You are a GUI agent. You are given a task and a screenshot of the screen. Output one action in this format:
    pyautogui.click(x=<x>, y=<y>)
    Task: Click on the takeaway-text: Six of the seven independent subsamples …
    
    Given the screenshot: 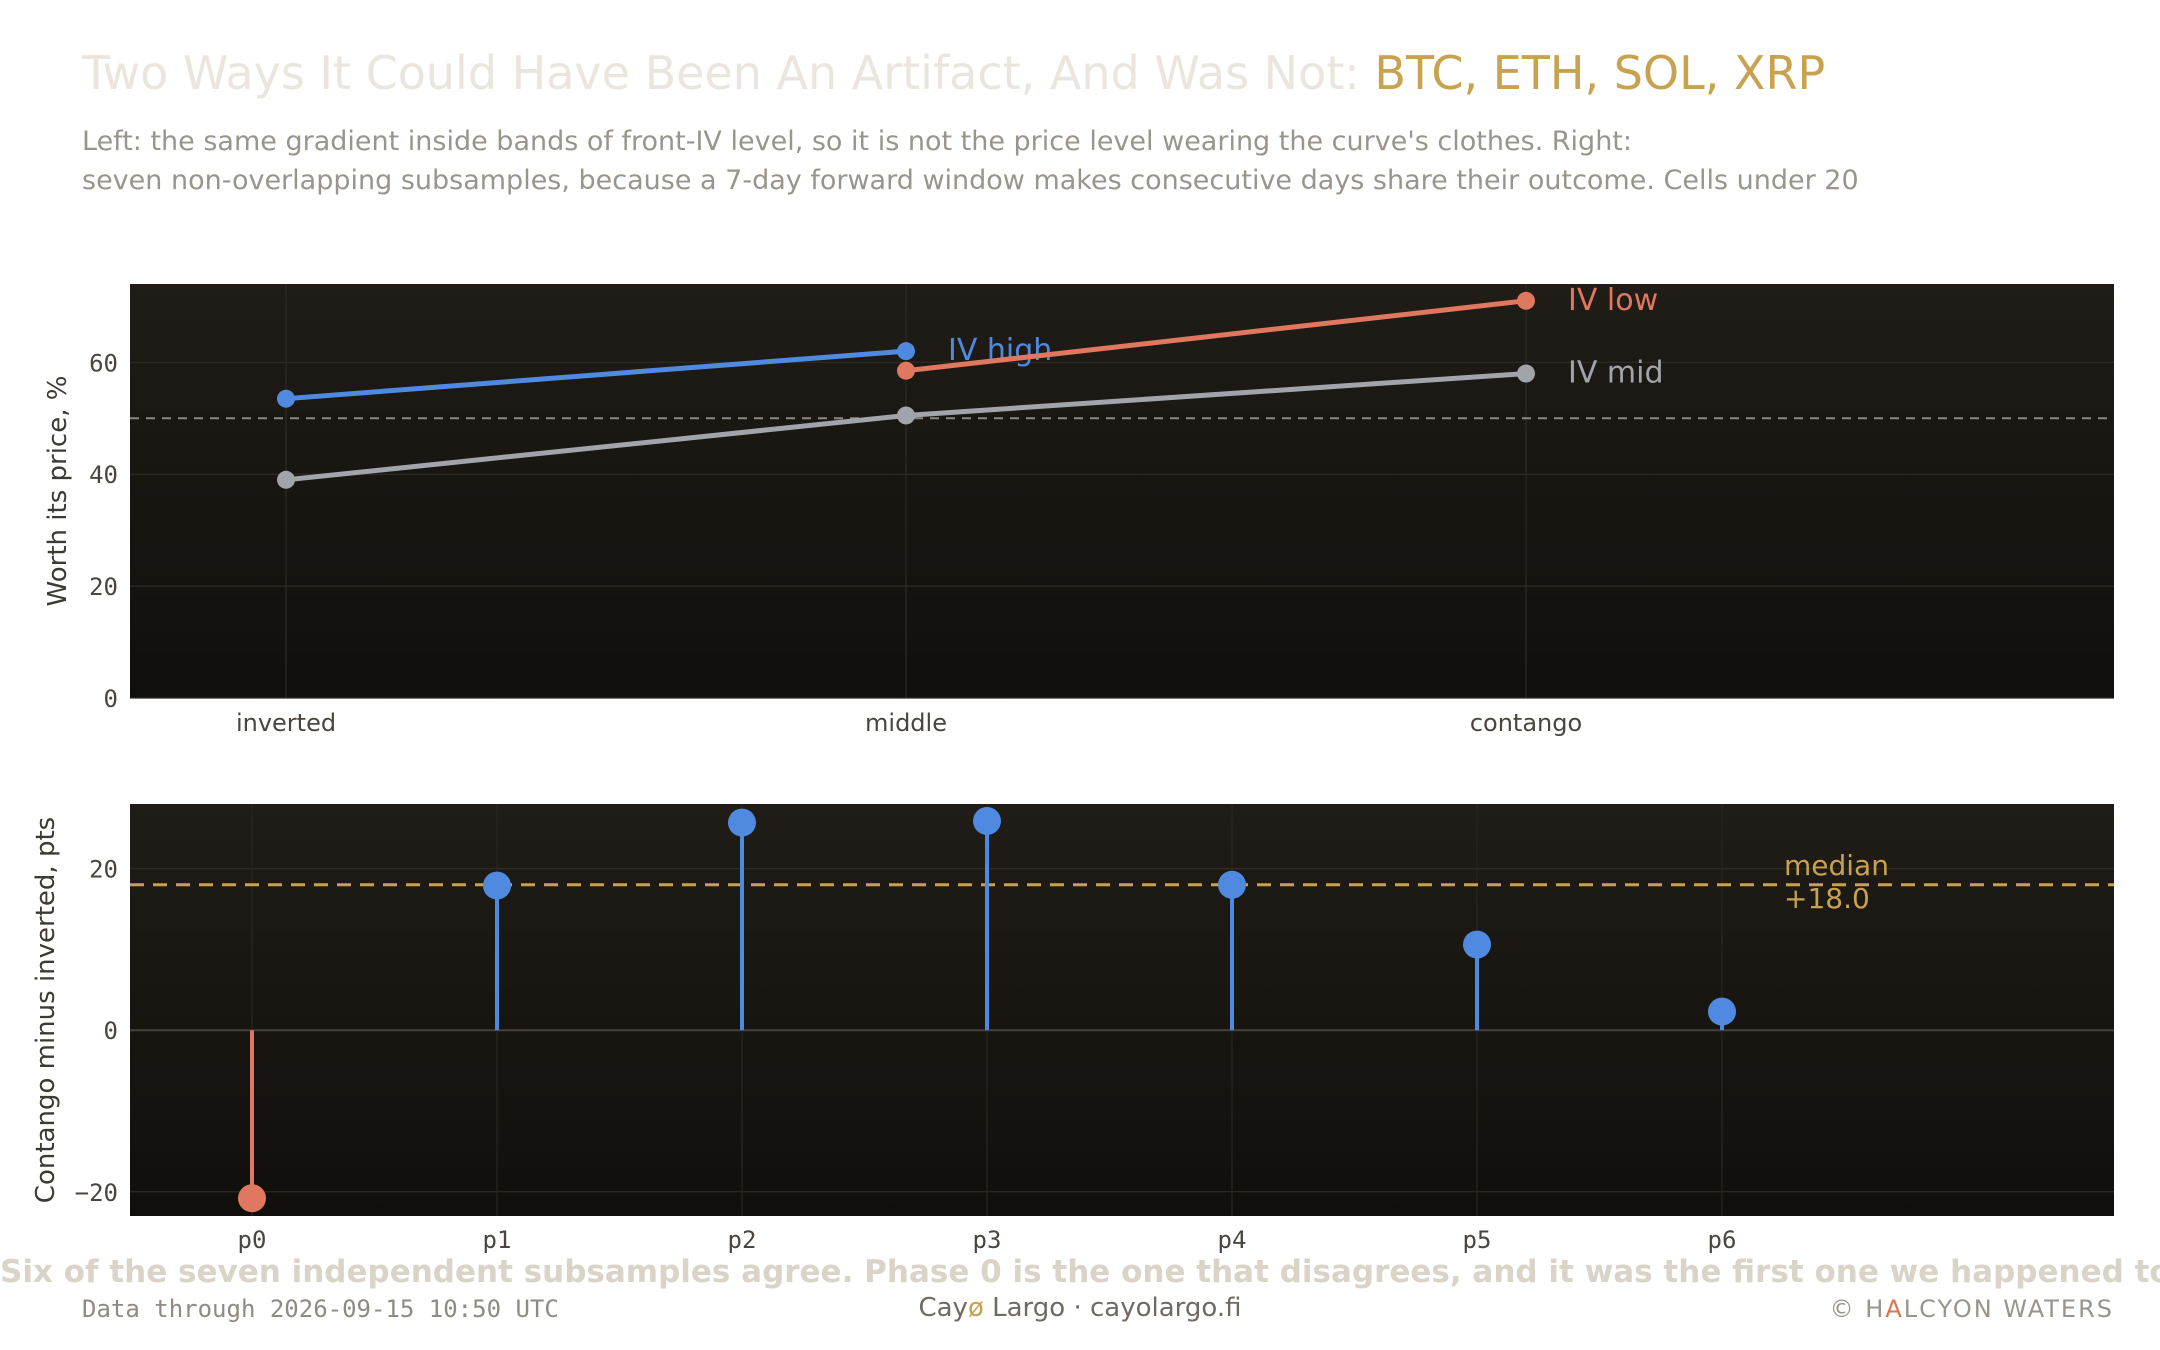 What is the action you would take?
    pyautogui.click(x=1080, y=1272)
    